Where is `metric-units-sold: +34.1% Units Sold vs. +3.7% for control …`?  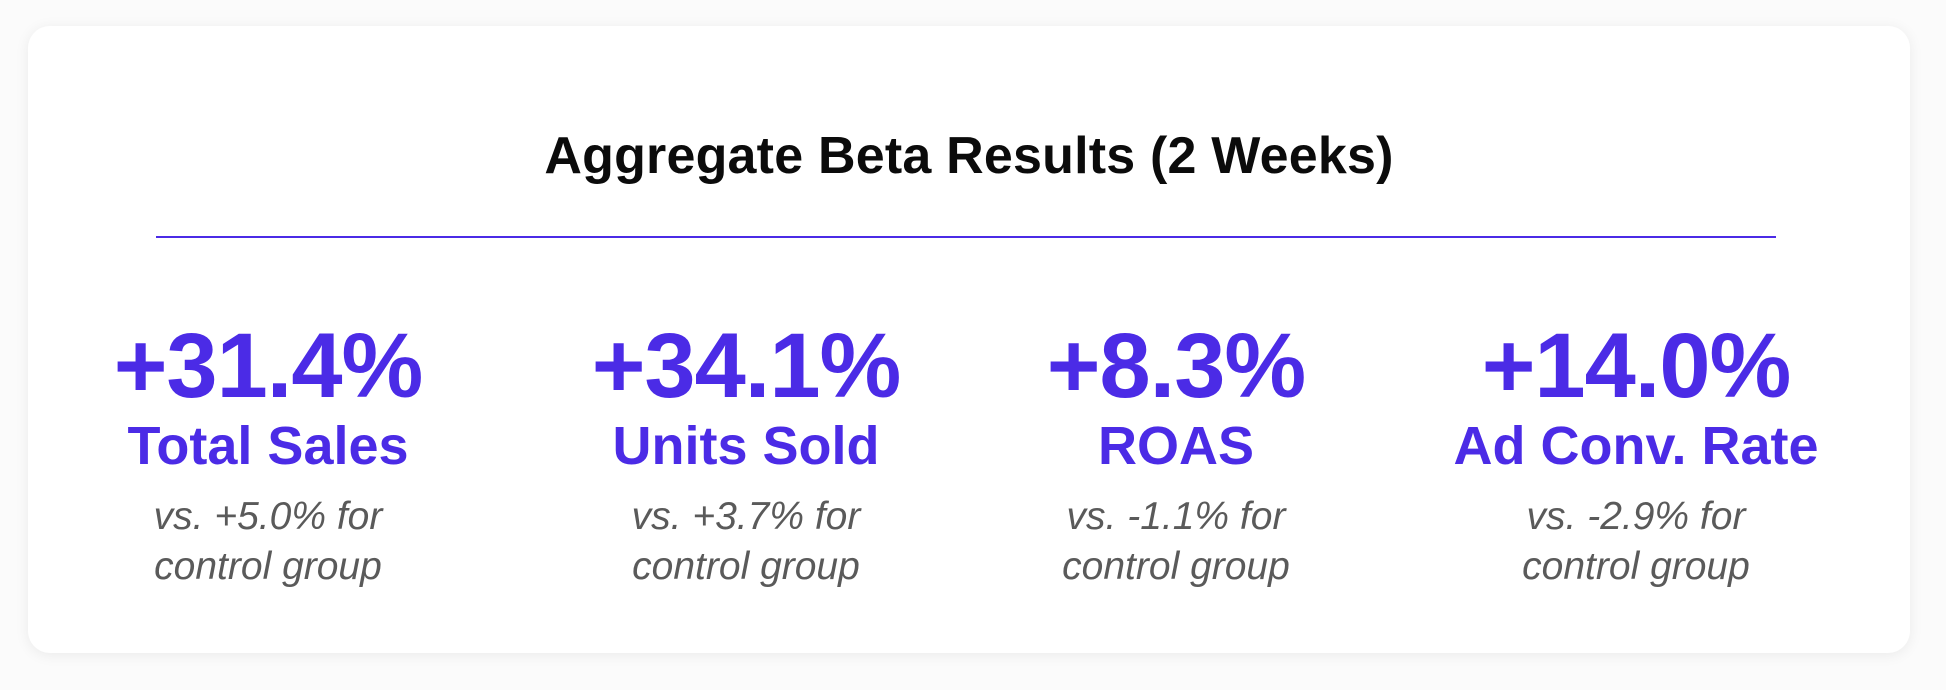 metric-units-sold: +34.1% Units Sold vs. +3.7% for control … is located at coordinates (746, 454).